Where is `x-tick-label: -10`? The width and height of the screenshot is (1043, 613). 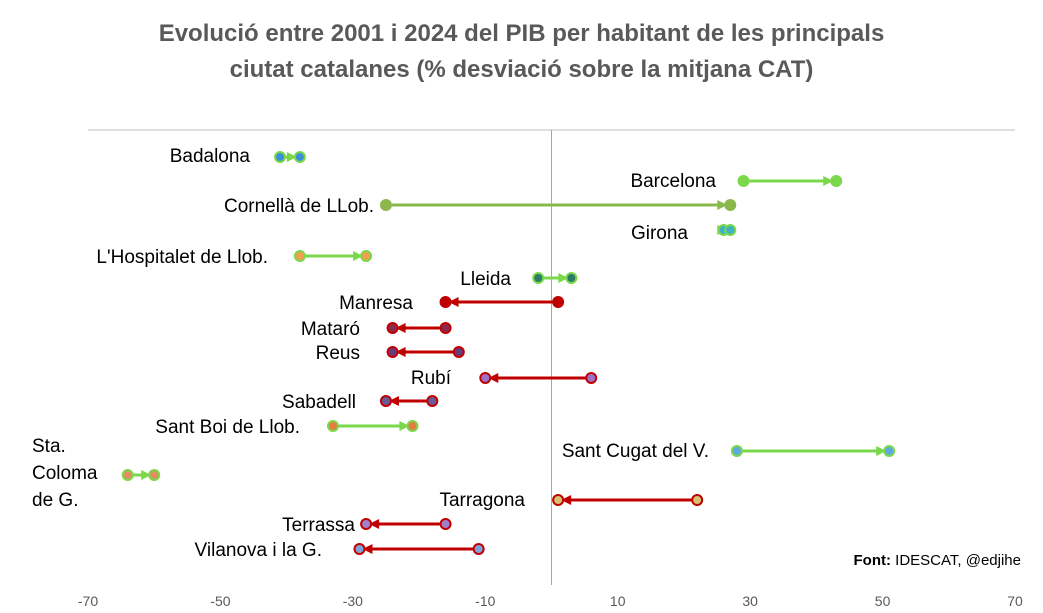
x-tick-label: -10 is located at coordinates (485, 601).